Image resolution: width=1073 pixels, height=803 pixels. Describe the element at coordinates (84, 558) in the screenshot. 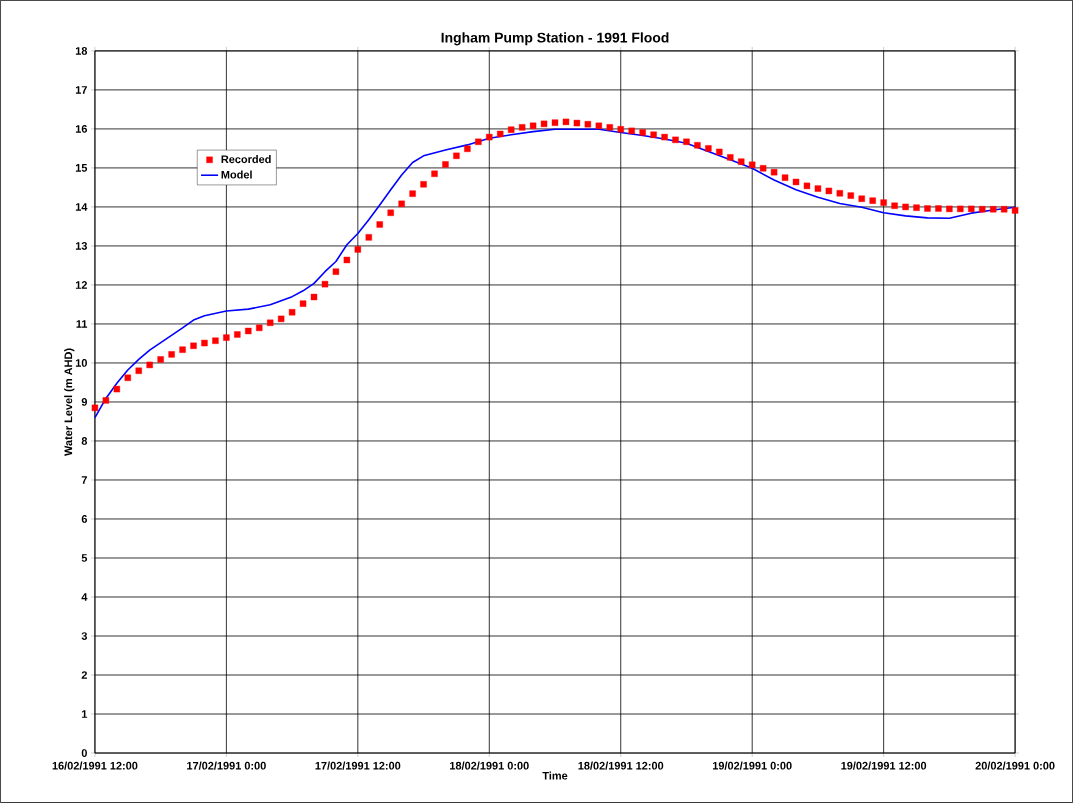

I see `y-tick-label: 5` at that location.